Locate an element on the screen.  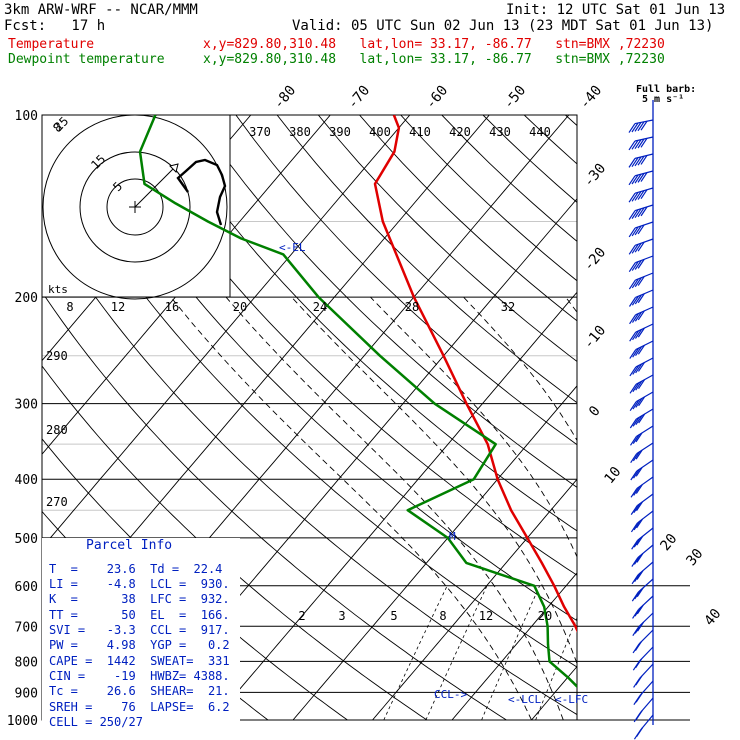
parcel-info-row: CELL = 250/27 is located at coordinates (96, 722).